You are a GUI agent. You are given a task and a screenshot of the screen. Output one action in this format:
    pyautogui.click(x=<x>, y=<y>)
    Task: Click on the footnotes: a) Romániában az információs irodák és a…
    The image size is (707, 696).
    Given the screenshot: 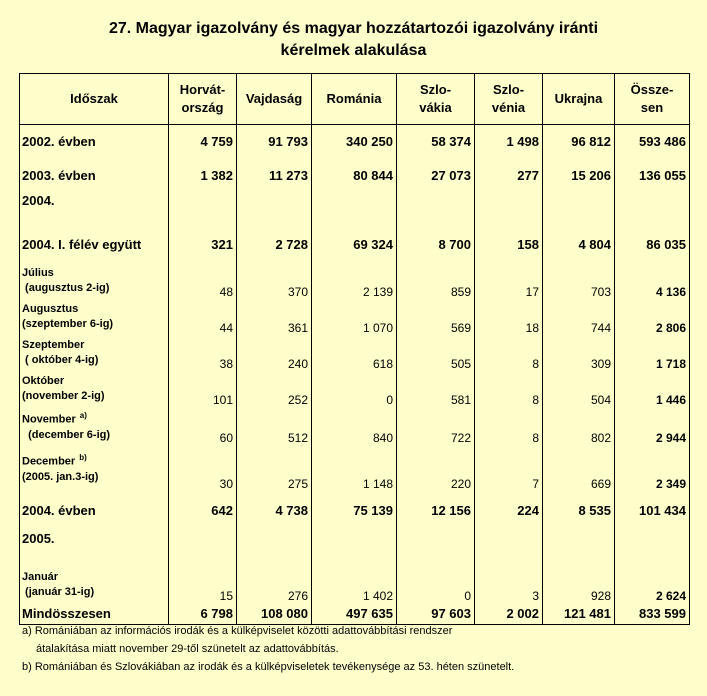 What is the action you would take?
    pyautogui.click(x=357, y=649)
    